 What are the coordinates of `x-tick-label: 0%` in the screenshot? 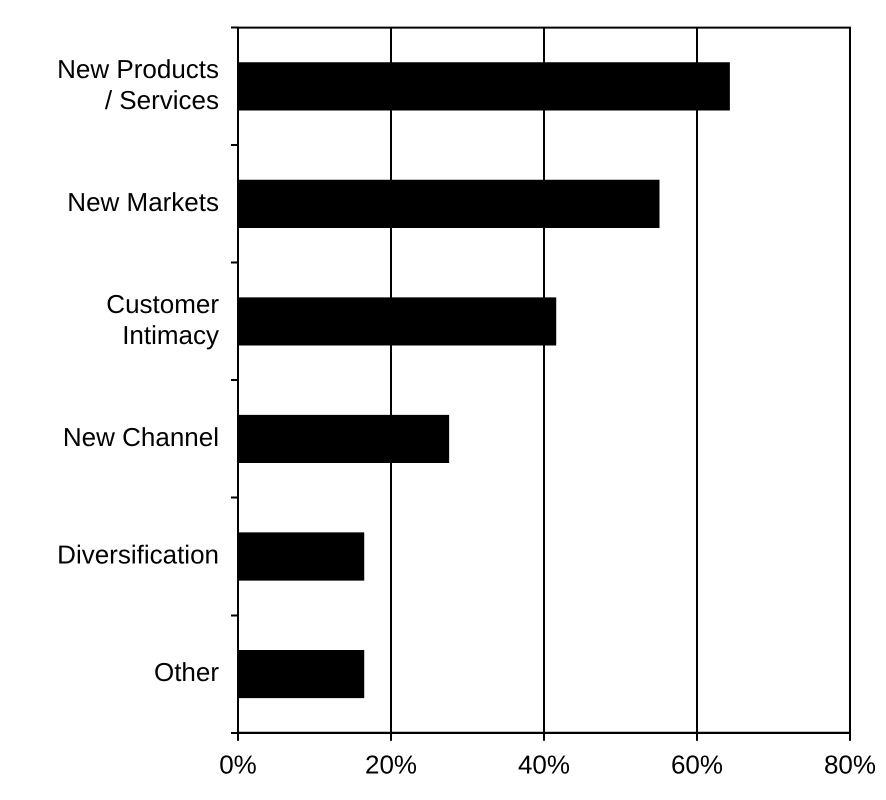 It's located at (238, 765).